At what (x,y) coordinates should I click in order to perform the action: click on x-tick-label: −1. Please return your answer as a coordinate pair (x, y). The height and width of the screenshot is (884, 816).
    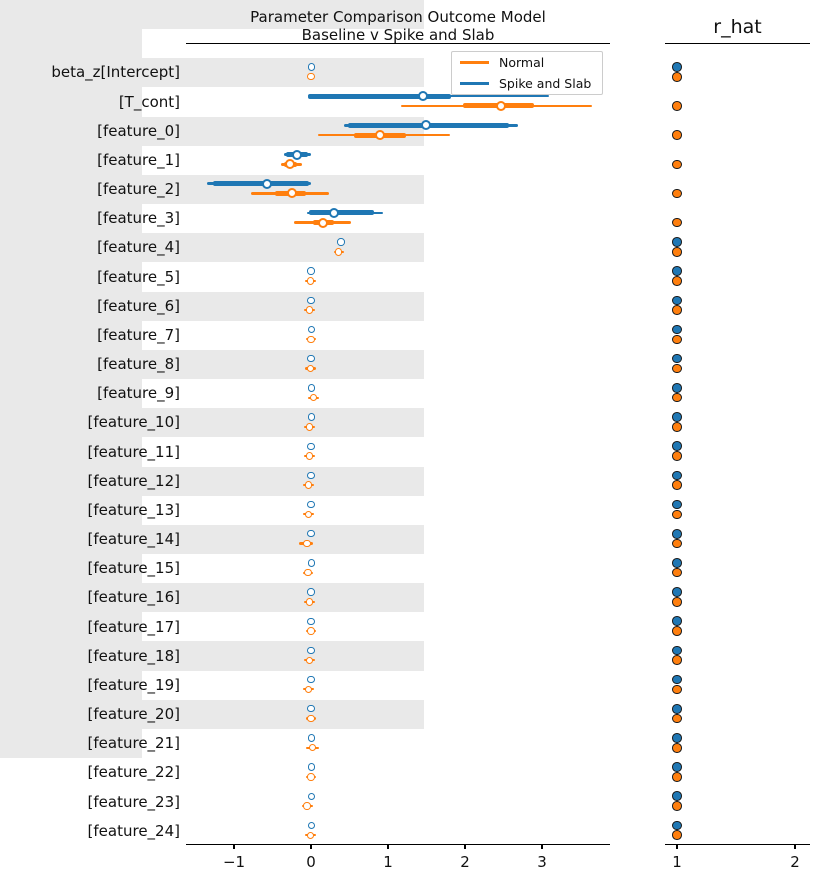
    Looking at the image, I should click on (234, 862).